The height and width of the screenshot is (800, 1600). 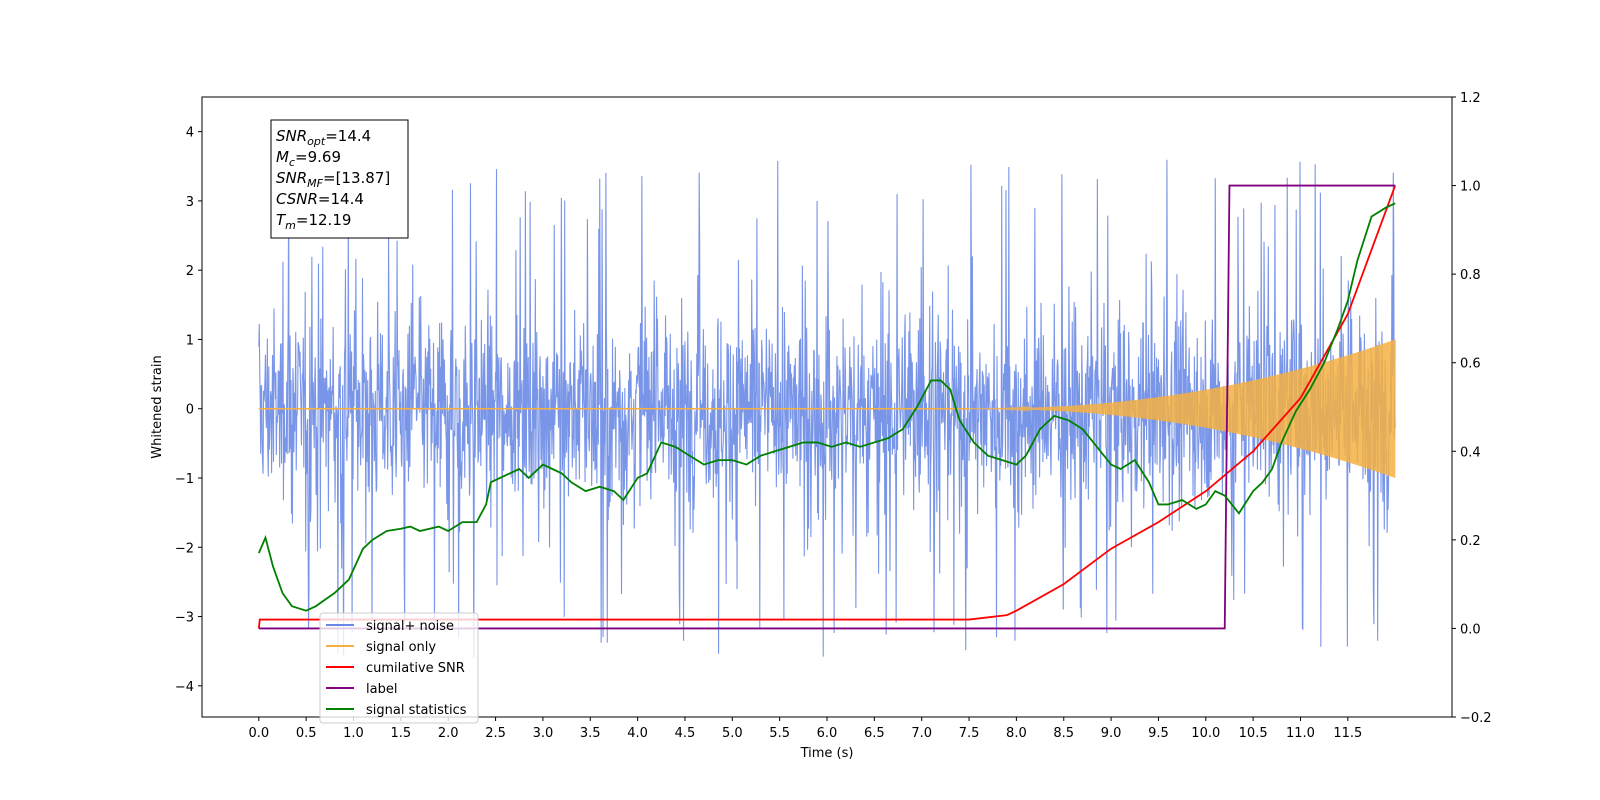 What do you see at coordinates (416, 710) in the screenshot?
I see `legend-label: signal statistics` at bounding box center [416, 710].